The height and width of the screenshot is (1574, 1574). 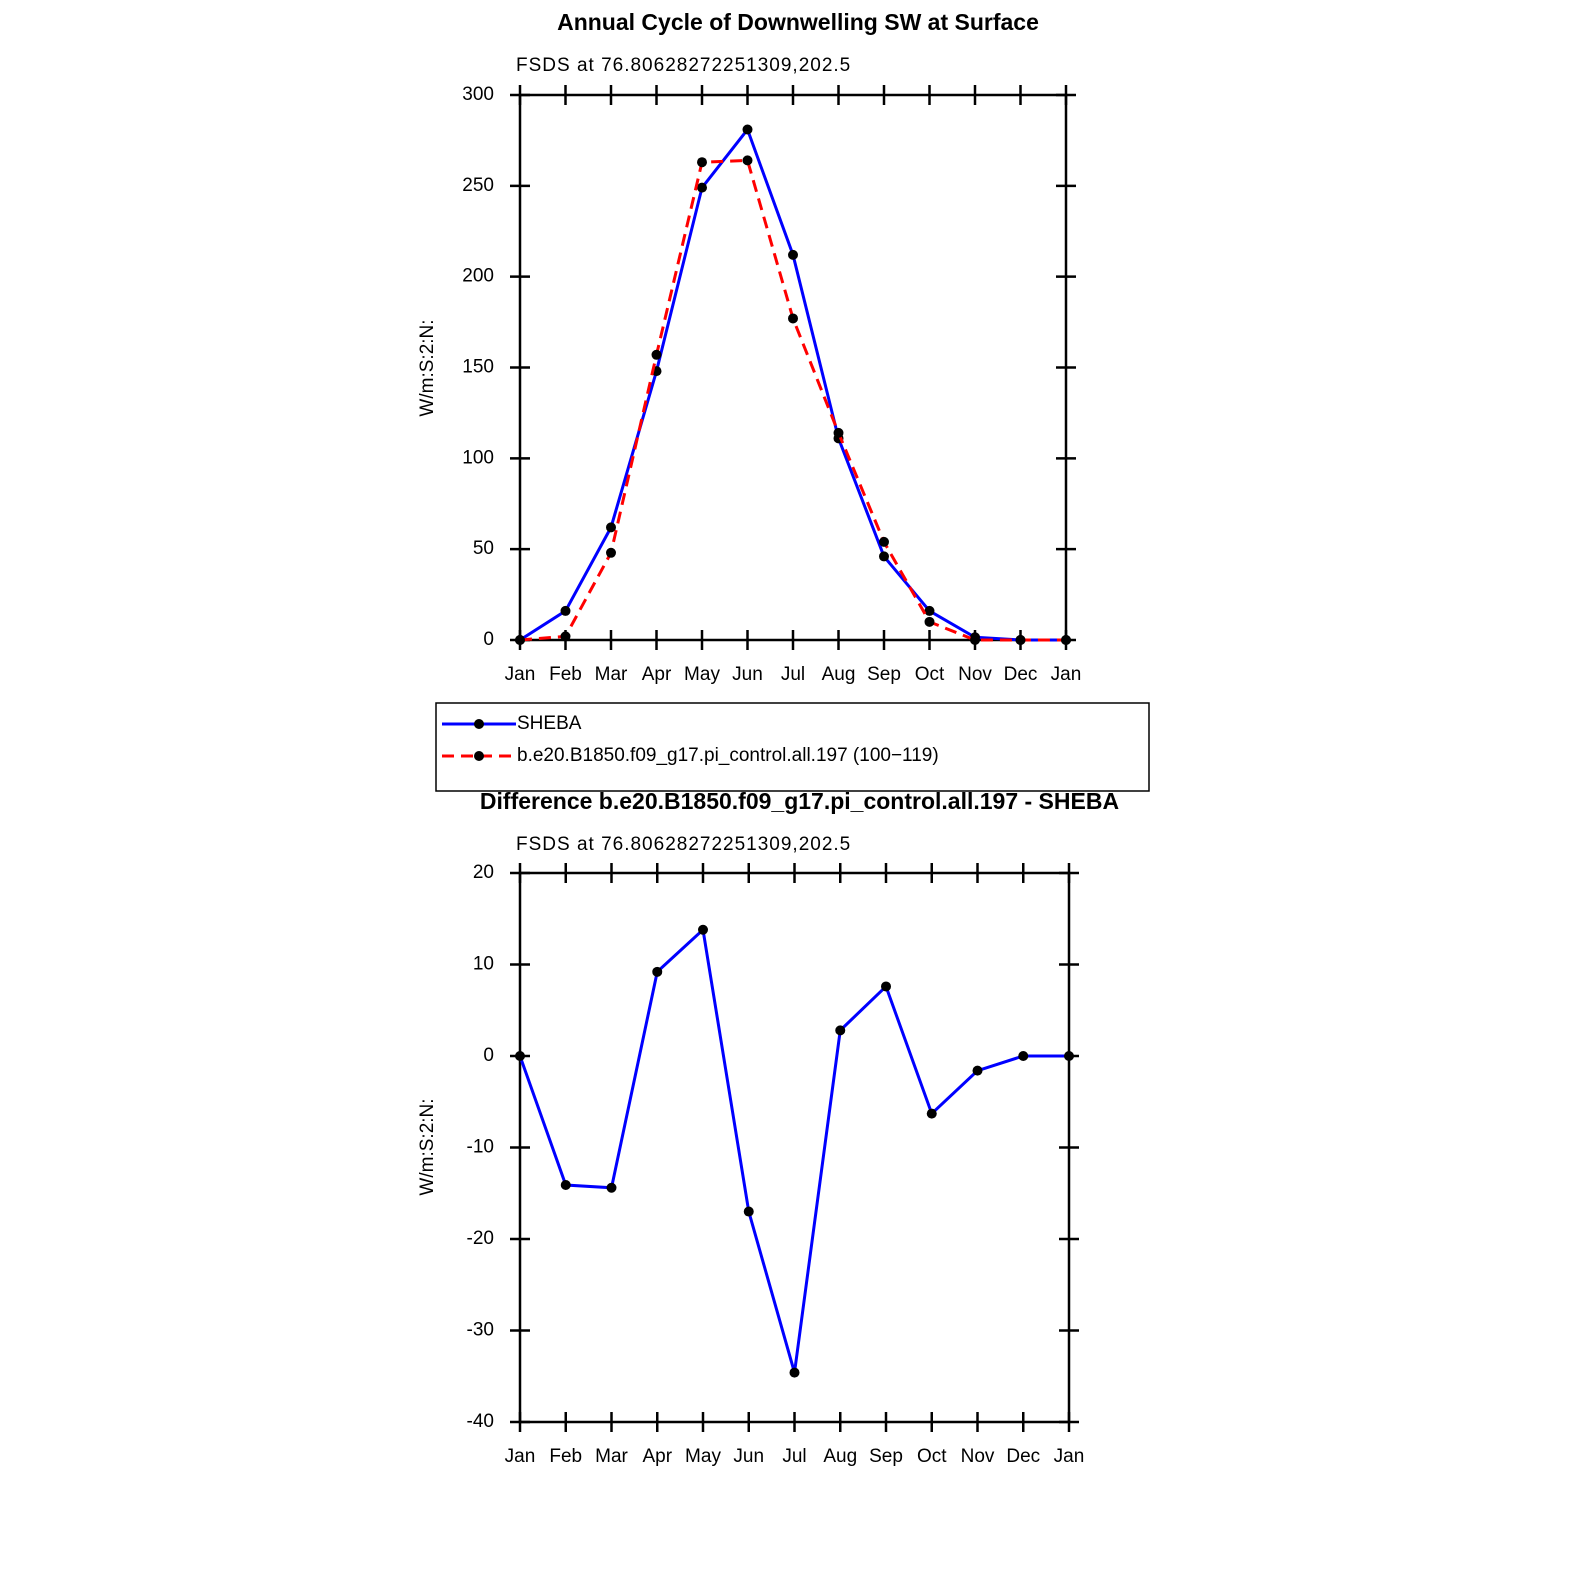 I want to click on y-tick-label: 250, so click(x=478, y=185).